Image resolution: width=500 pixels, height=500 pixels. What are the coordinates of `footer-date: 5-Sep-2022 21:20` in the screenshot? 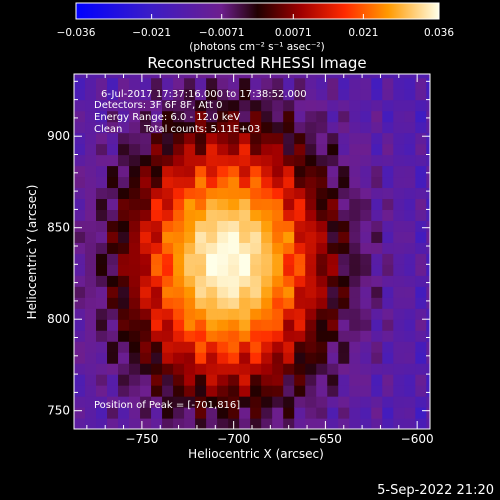 It's located at (435, 490).